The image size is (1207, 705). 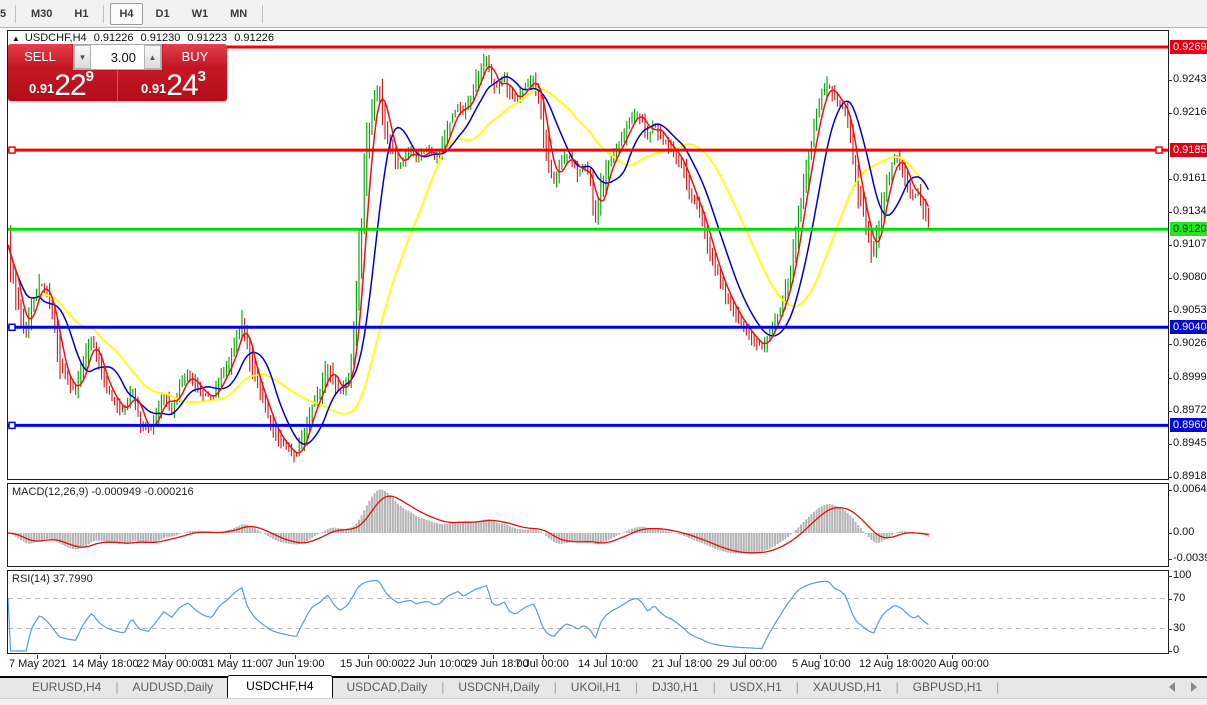 I want to click on rsi-tick-0: 0, so click(x=1176, y=650).